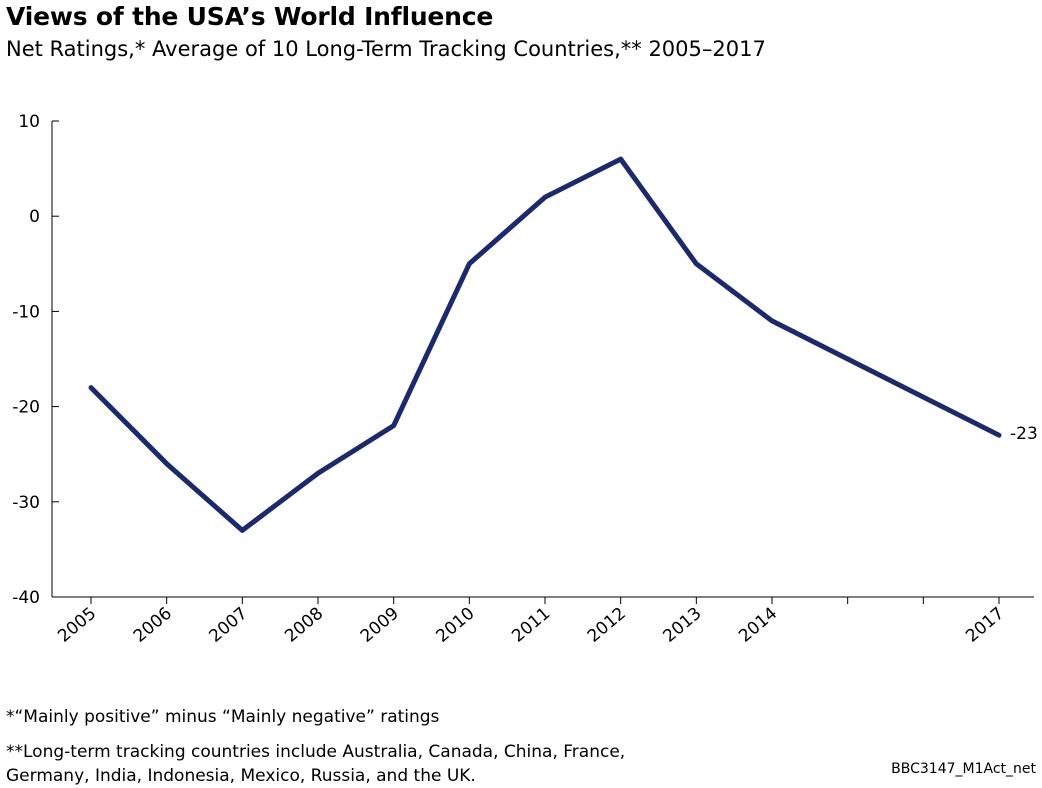 This screenshot has height=788, width=1042. I want to click on y-tick-label: 10, so click(29, 122).